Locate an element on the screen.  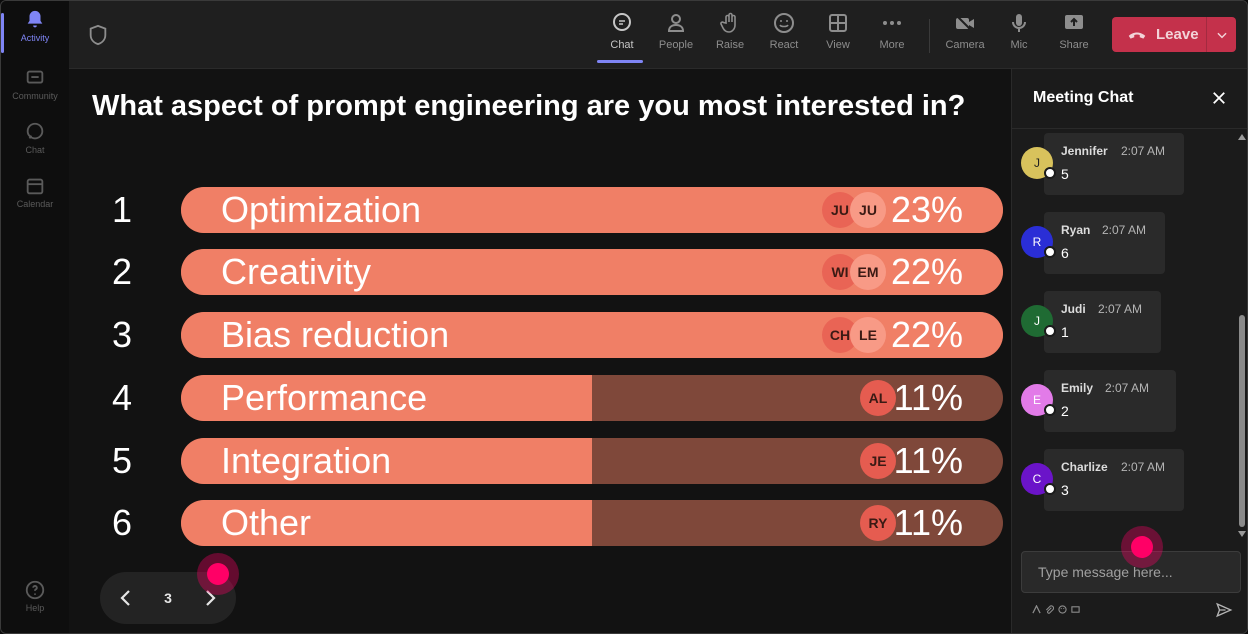
rail-item-help: Help is located at coordinates (35, 606).